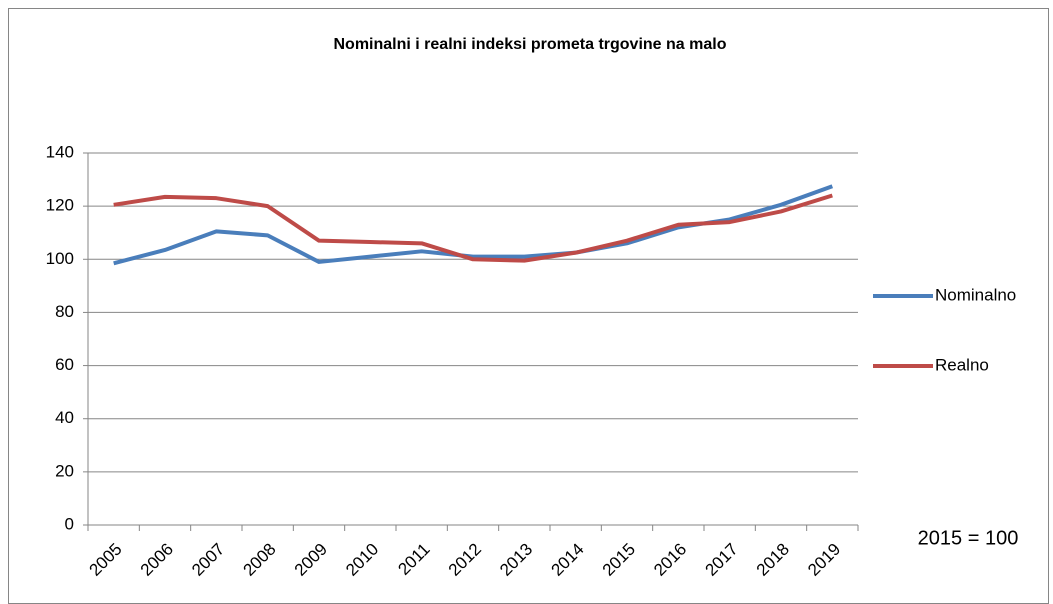  Describe the element at coordinates (64, 311) in the screenshot. I see `y-tick-label: 80` at that location.